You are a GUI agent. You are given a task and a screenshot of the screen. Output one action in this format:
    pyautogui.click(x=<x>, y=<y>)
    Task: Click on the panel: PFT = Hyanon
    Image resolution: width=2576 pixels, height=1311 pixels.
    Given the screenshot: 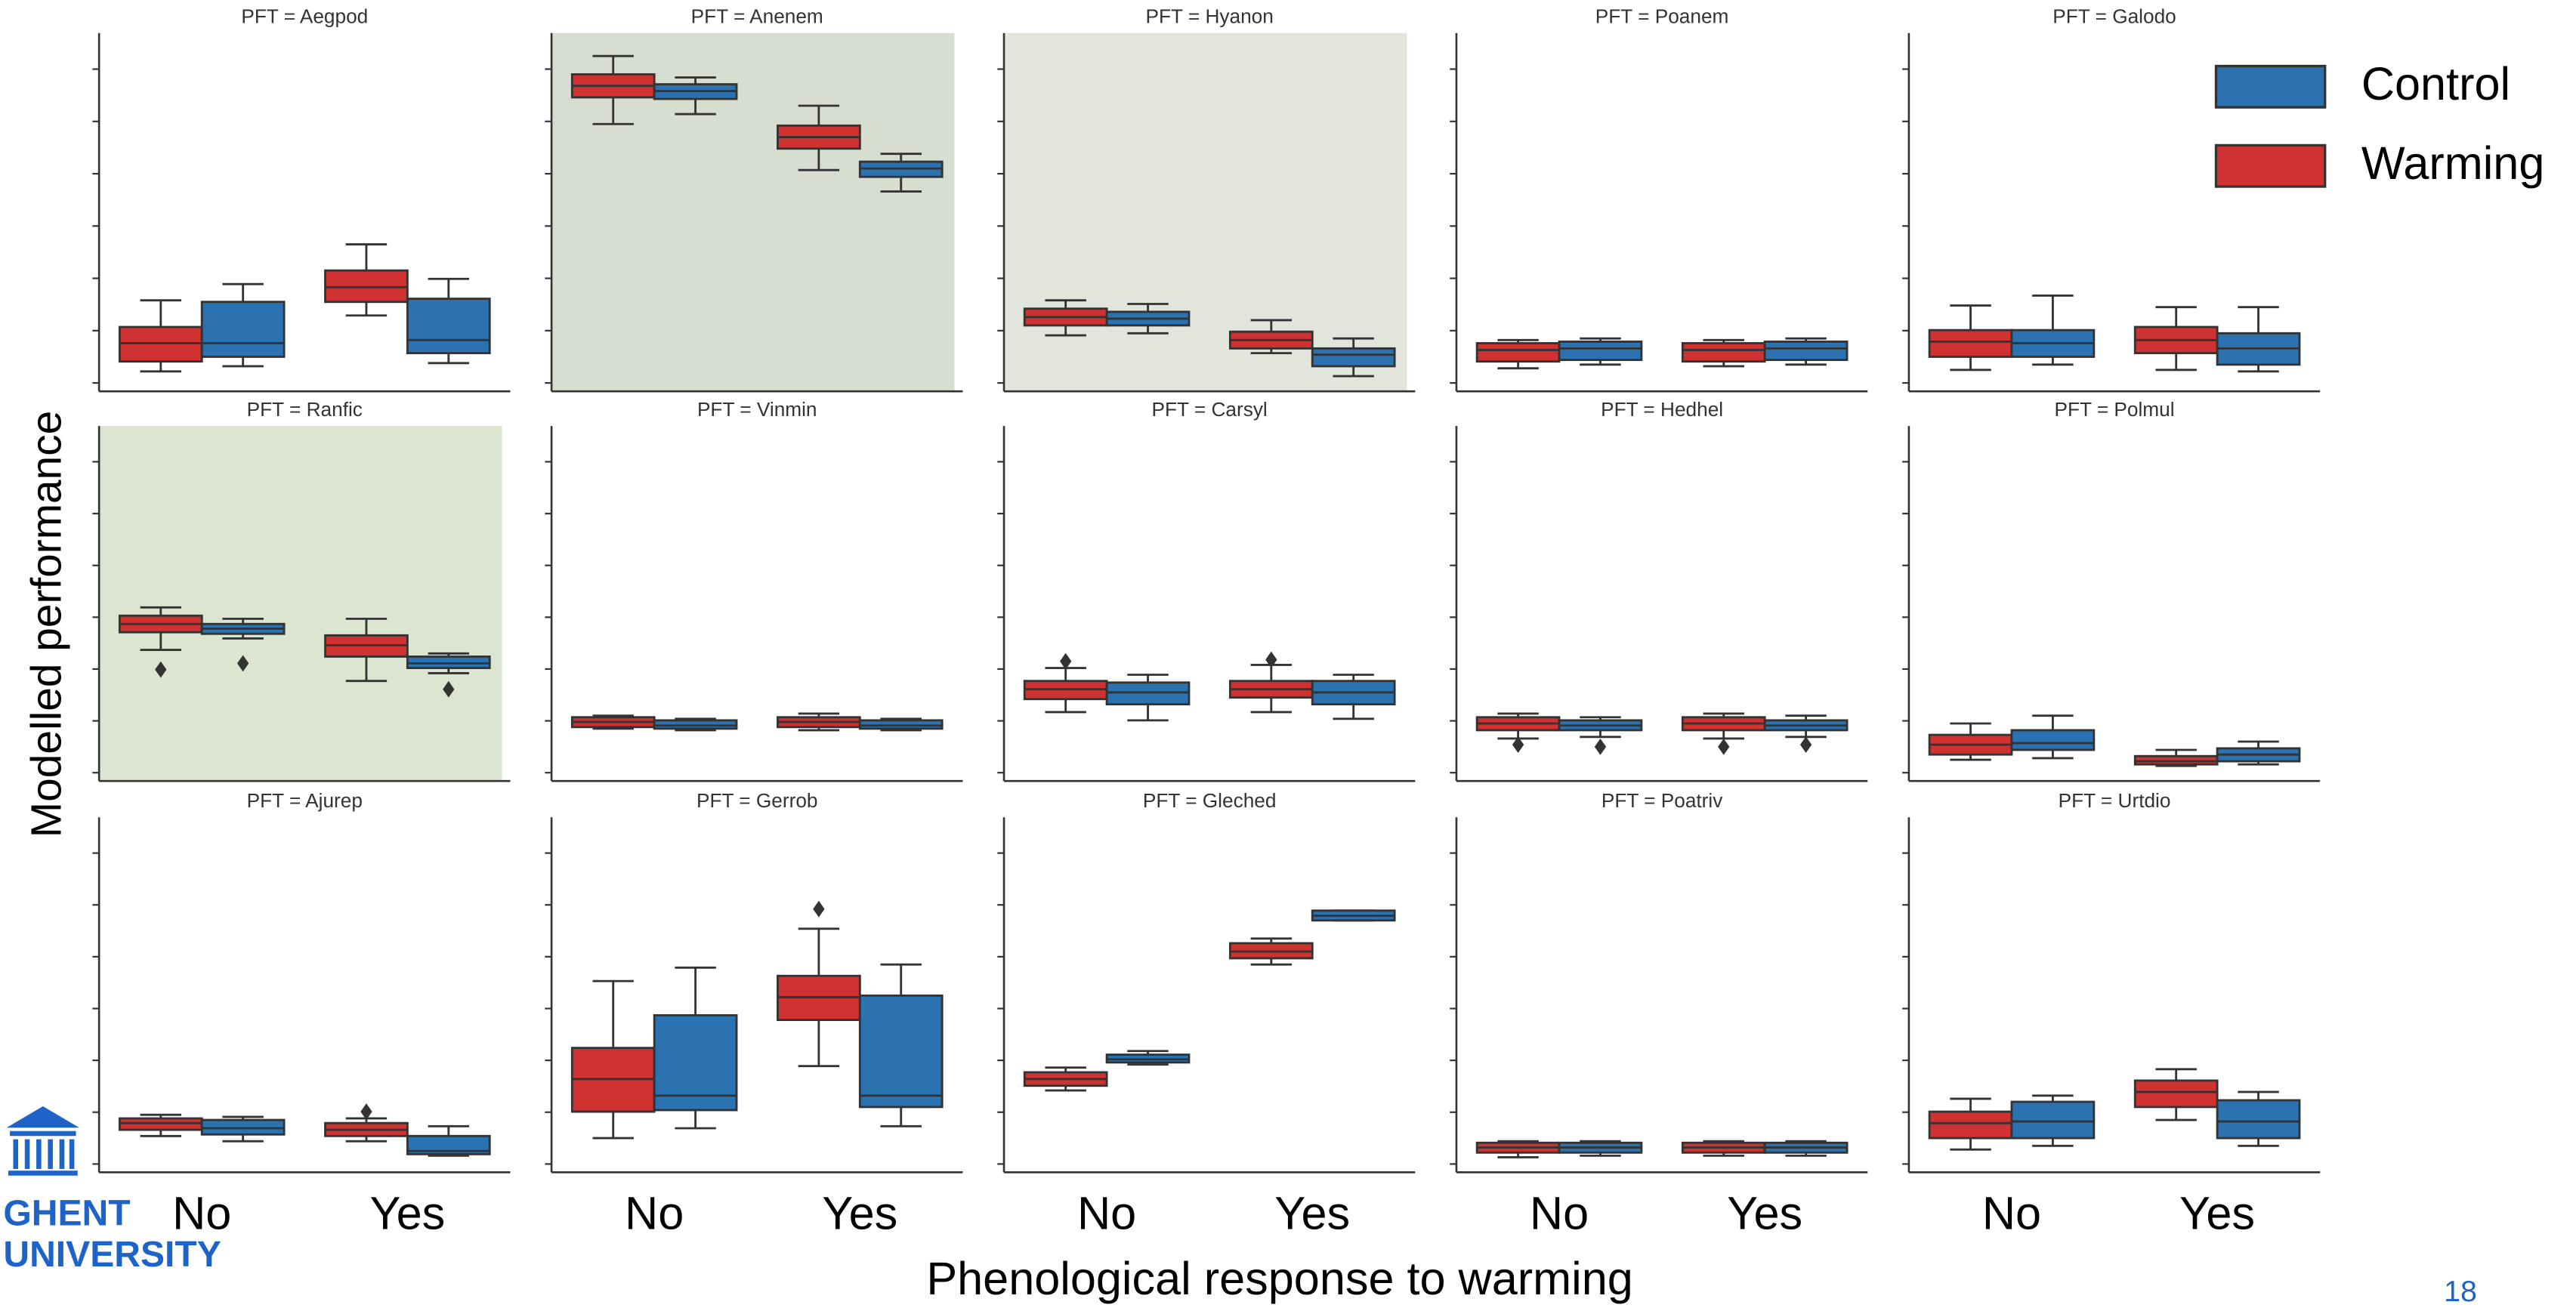 What is the action you would take?
    pyautogui.click(x=1206, y=199)
    